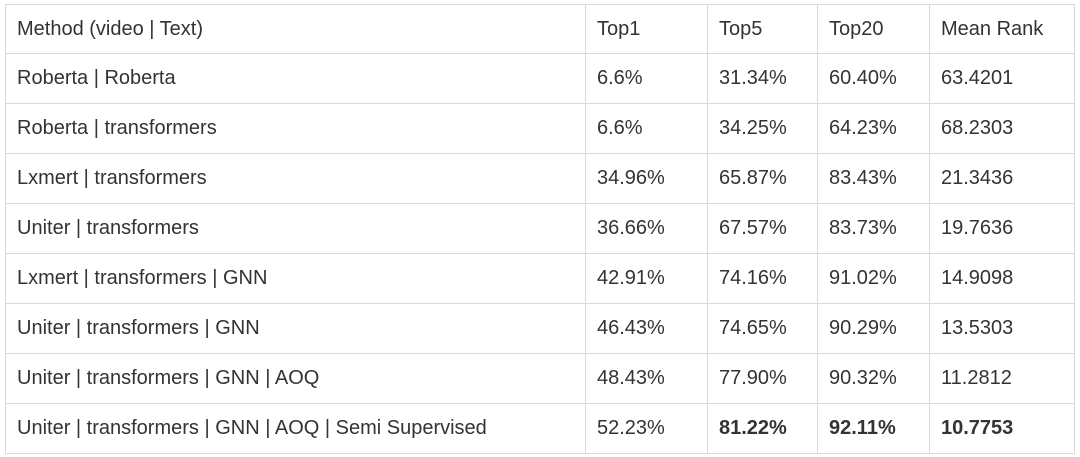 Image resolution: width=1080 pixels, height=457 pixels. What do you see at coordinates (646, 228) in the screenshot?
I see `cell-top1: 36.66%` at bounding box center [646, 228].